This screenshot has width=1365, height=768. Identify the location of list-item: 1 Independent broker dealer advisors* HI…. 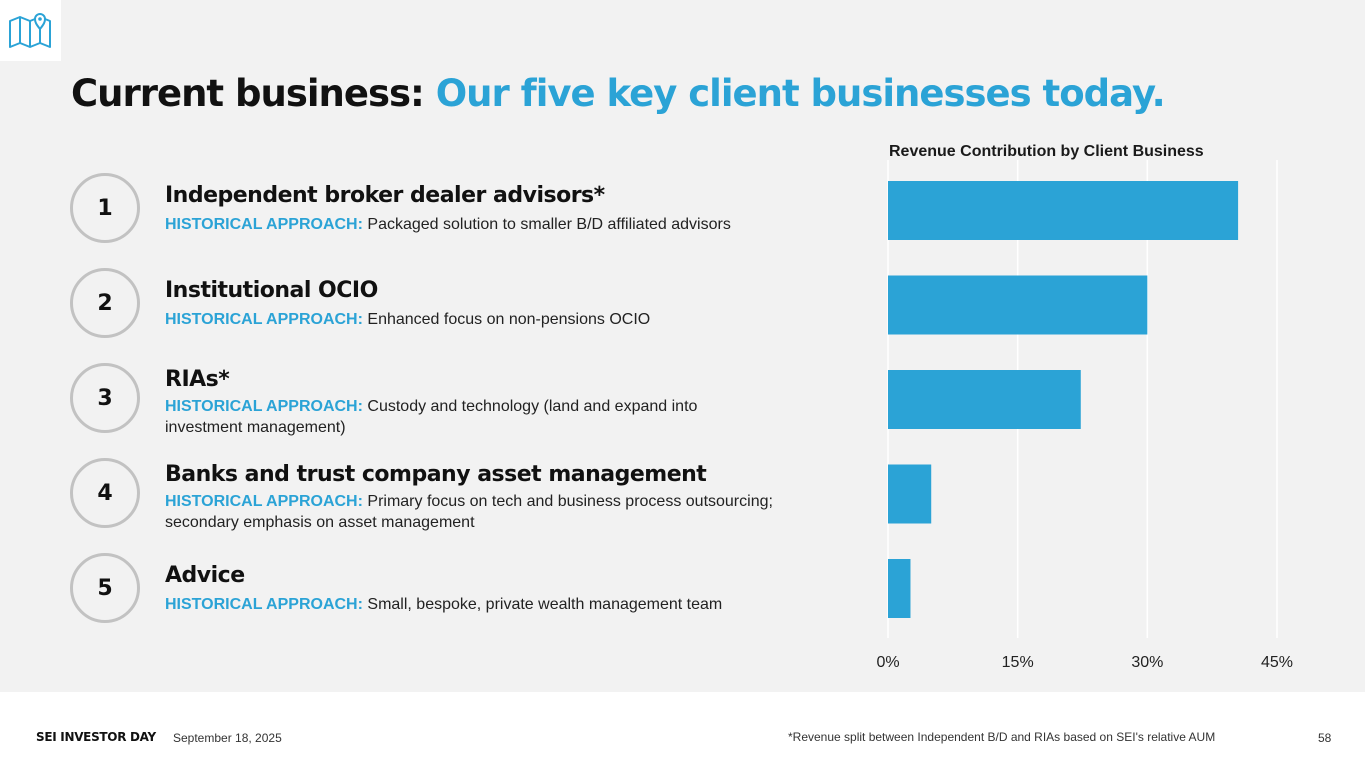
(450, 211).